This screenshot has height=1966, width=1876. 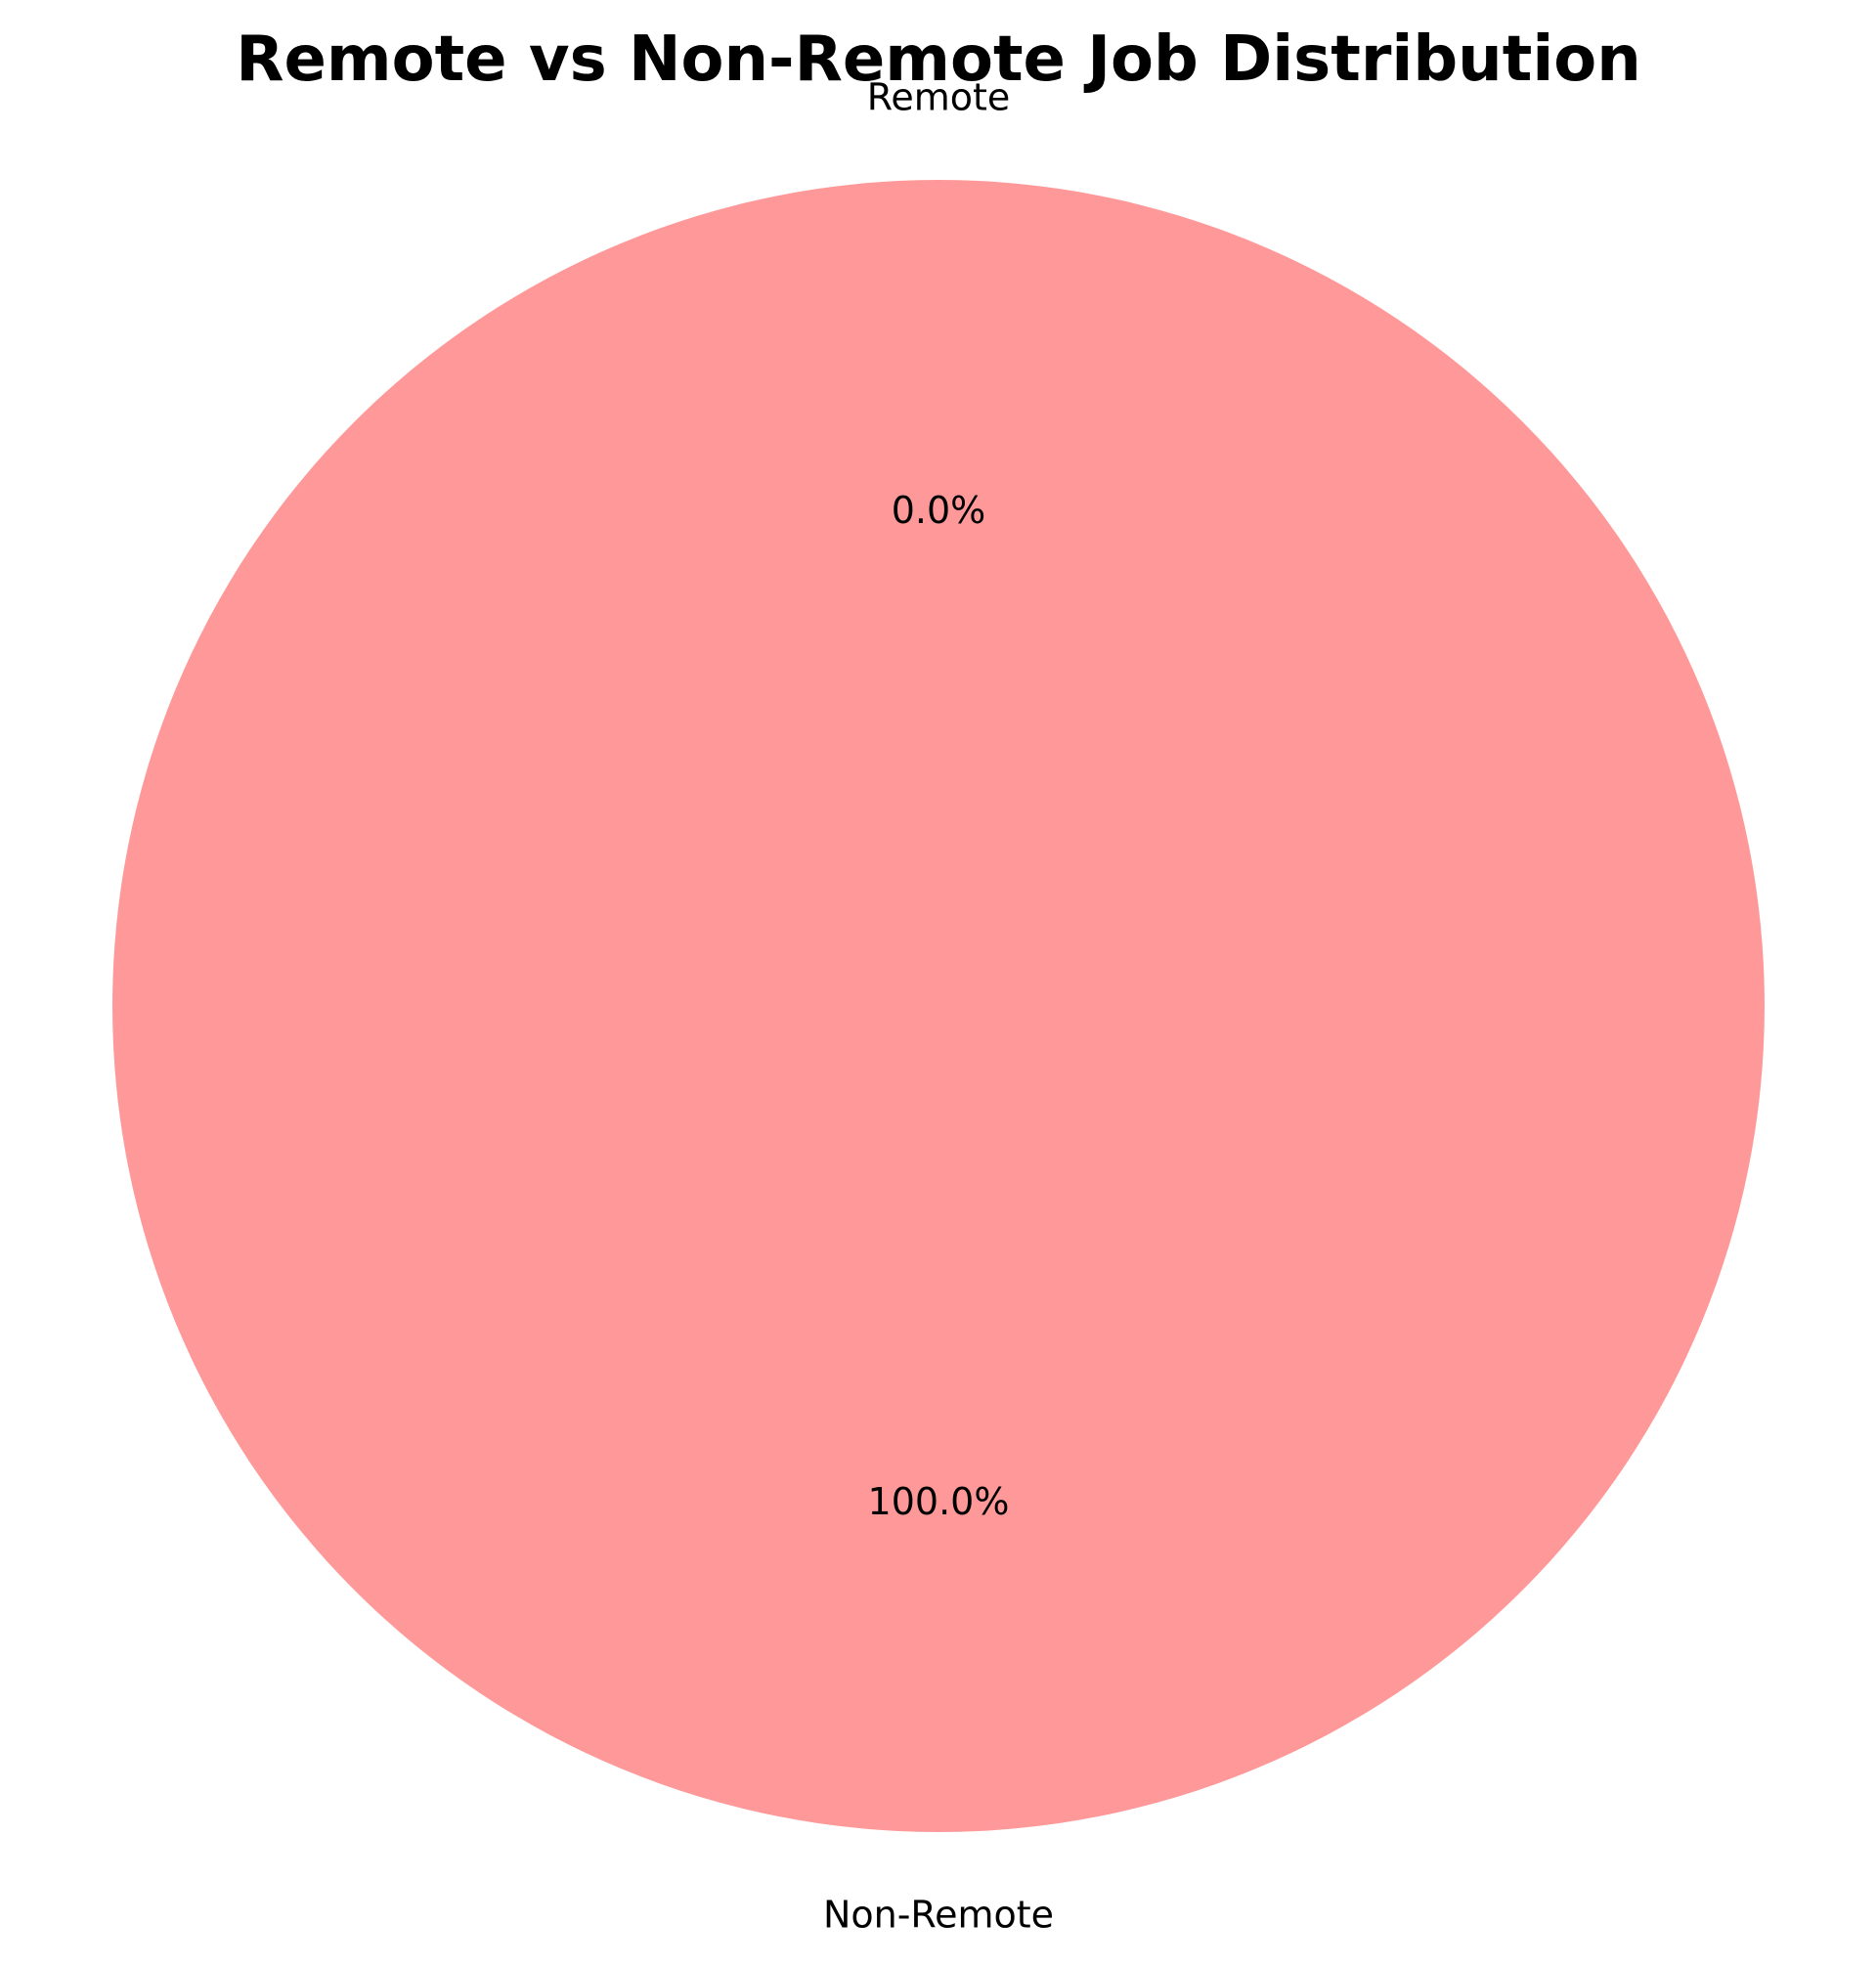 What do you see at coordinates (938, 60) in the screenshot?
I see `chart-title: Remote vs Non-Remote Job Distribution` at bounding box center [938, 60].